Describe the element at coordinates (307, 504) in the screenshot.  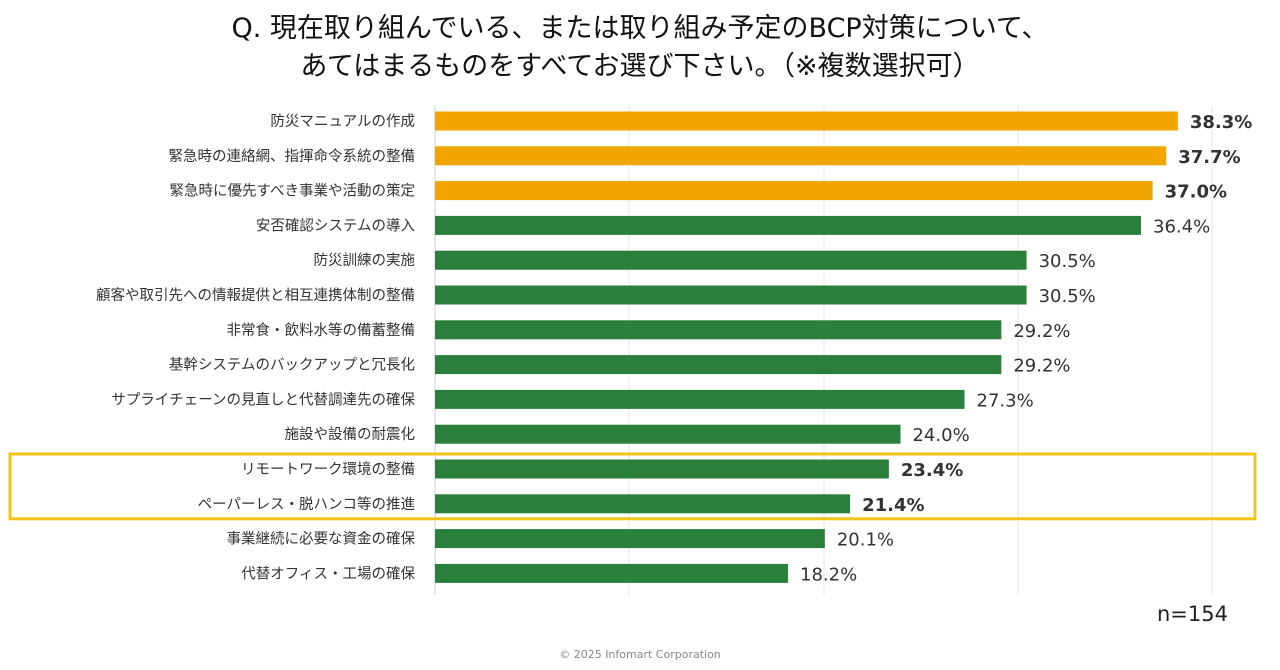
I see `category-label: ペーパーレス・脱ハンコ等の推進` at that location.